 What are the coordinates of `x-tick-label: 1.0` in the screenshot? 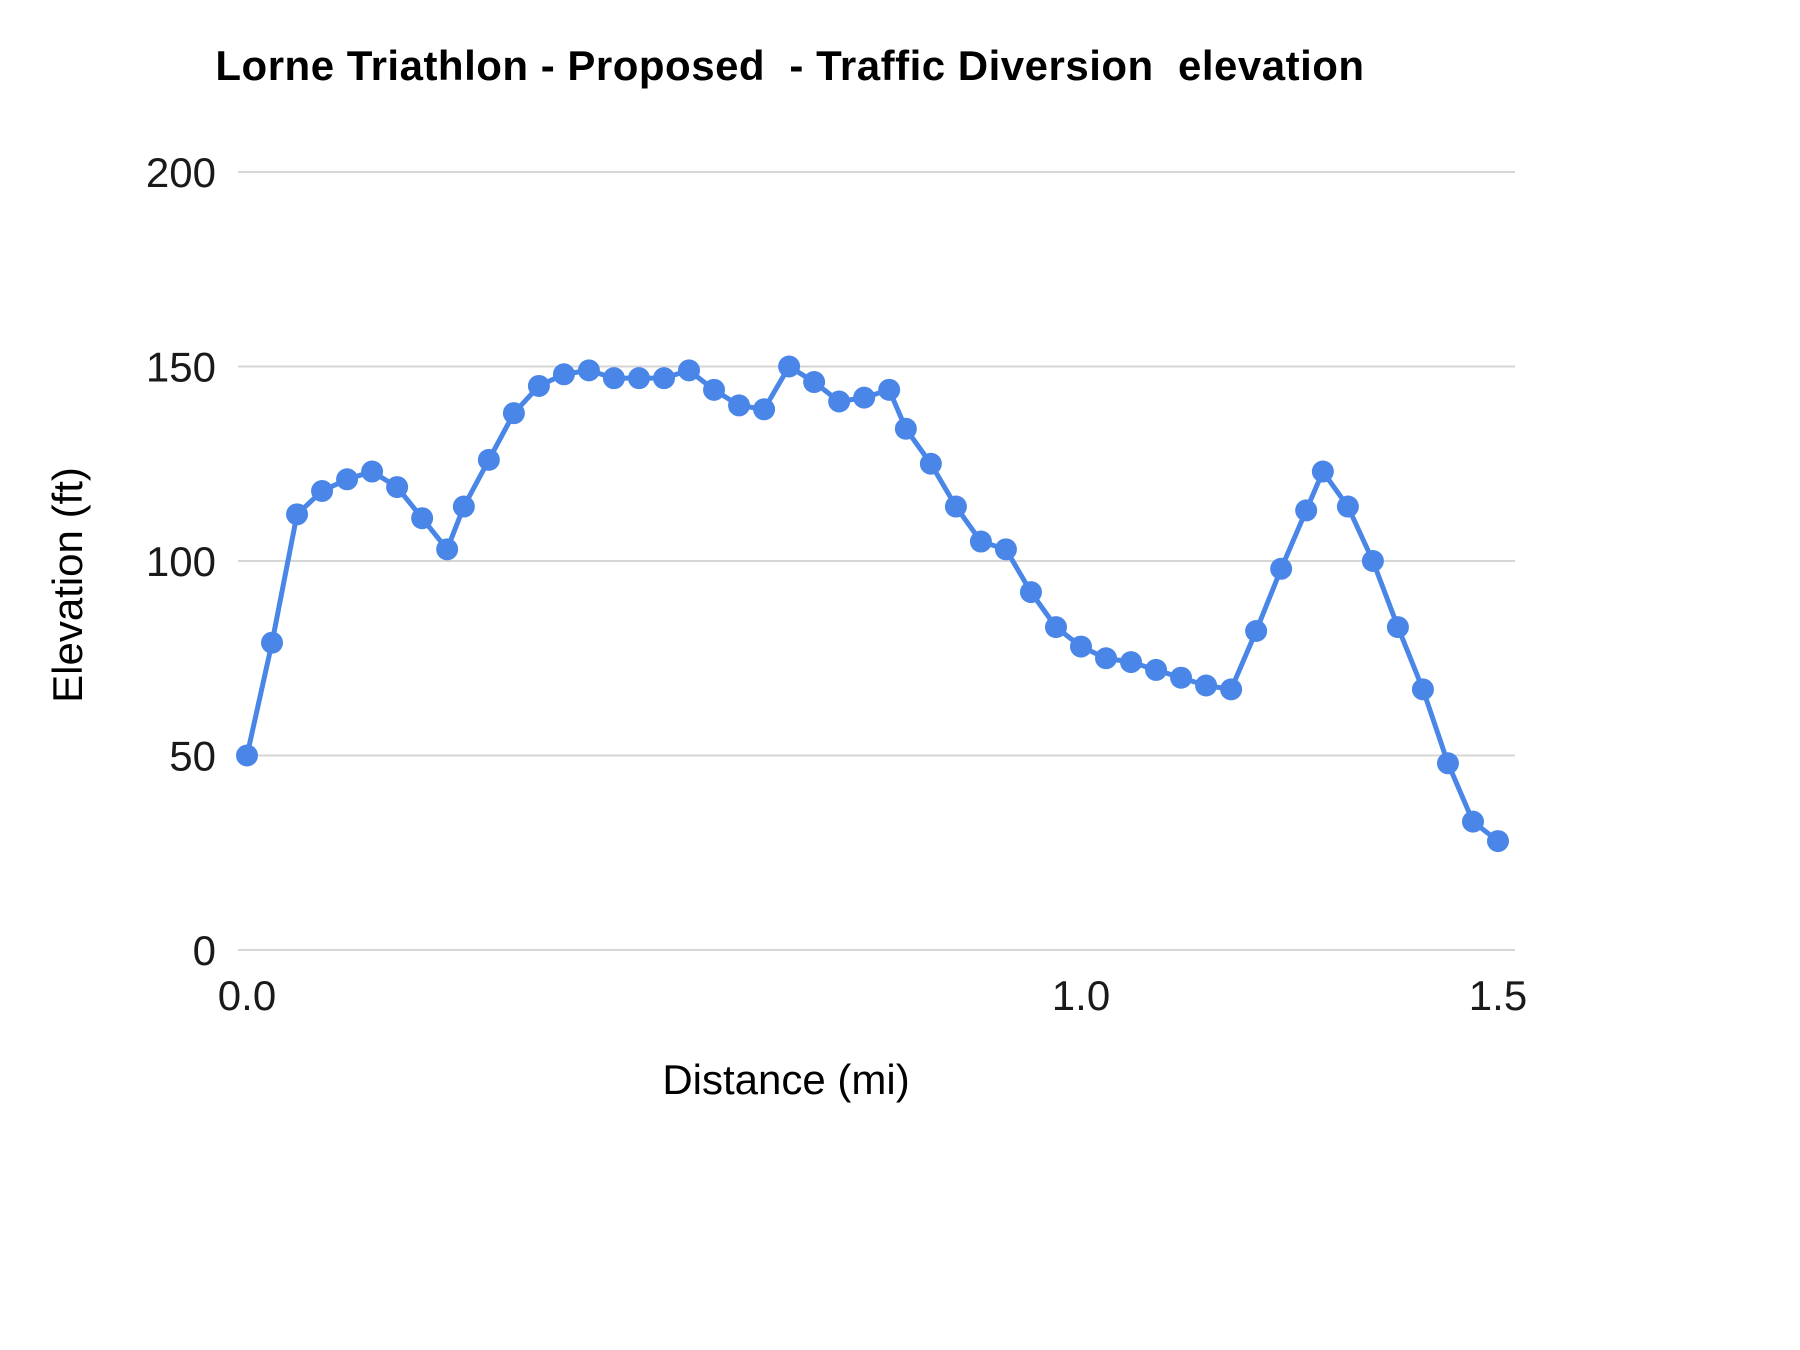 It's located at (1081, 995).